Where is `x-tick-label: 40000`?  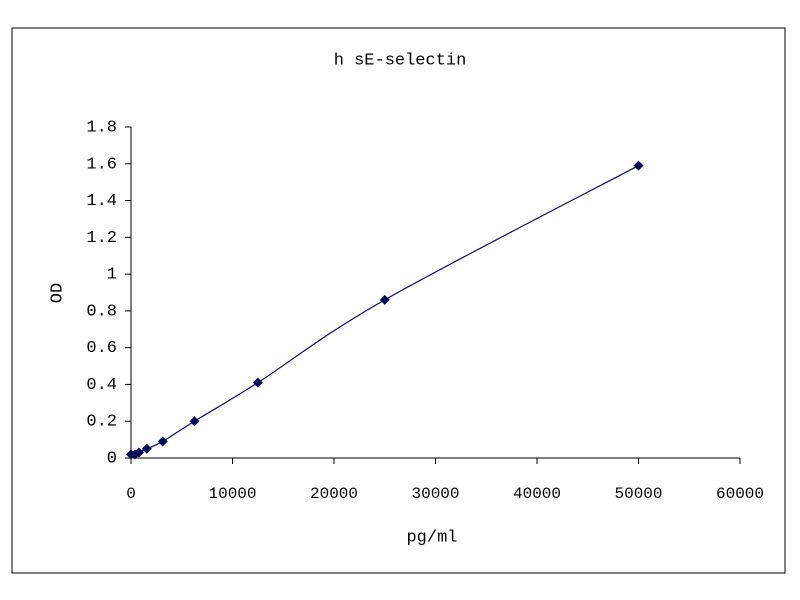 x-tick-label: 40000 is located at coordinates (537, 494).